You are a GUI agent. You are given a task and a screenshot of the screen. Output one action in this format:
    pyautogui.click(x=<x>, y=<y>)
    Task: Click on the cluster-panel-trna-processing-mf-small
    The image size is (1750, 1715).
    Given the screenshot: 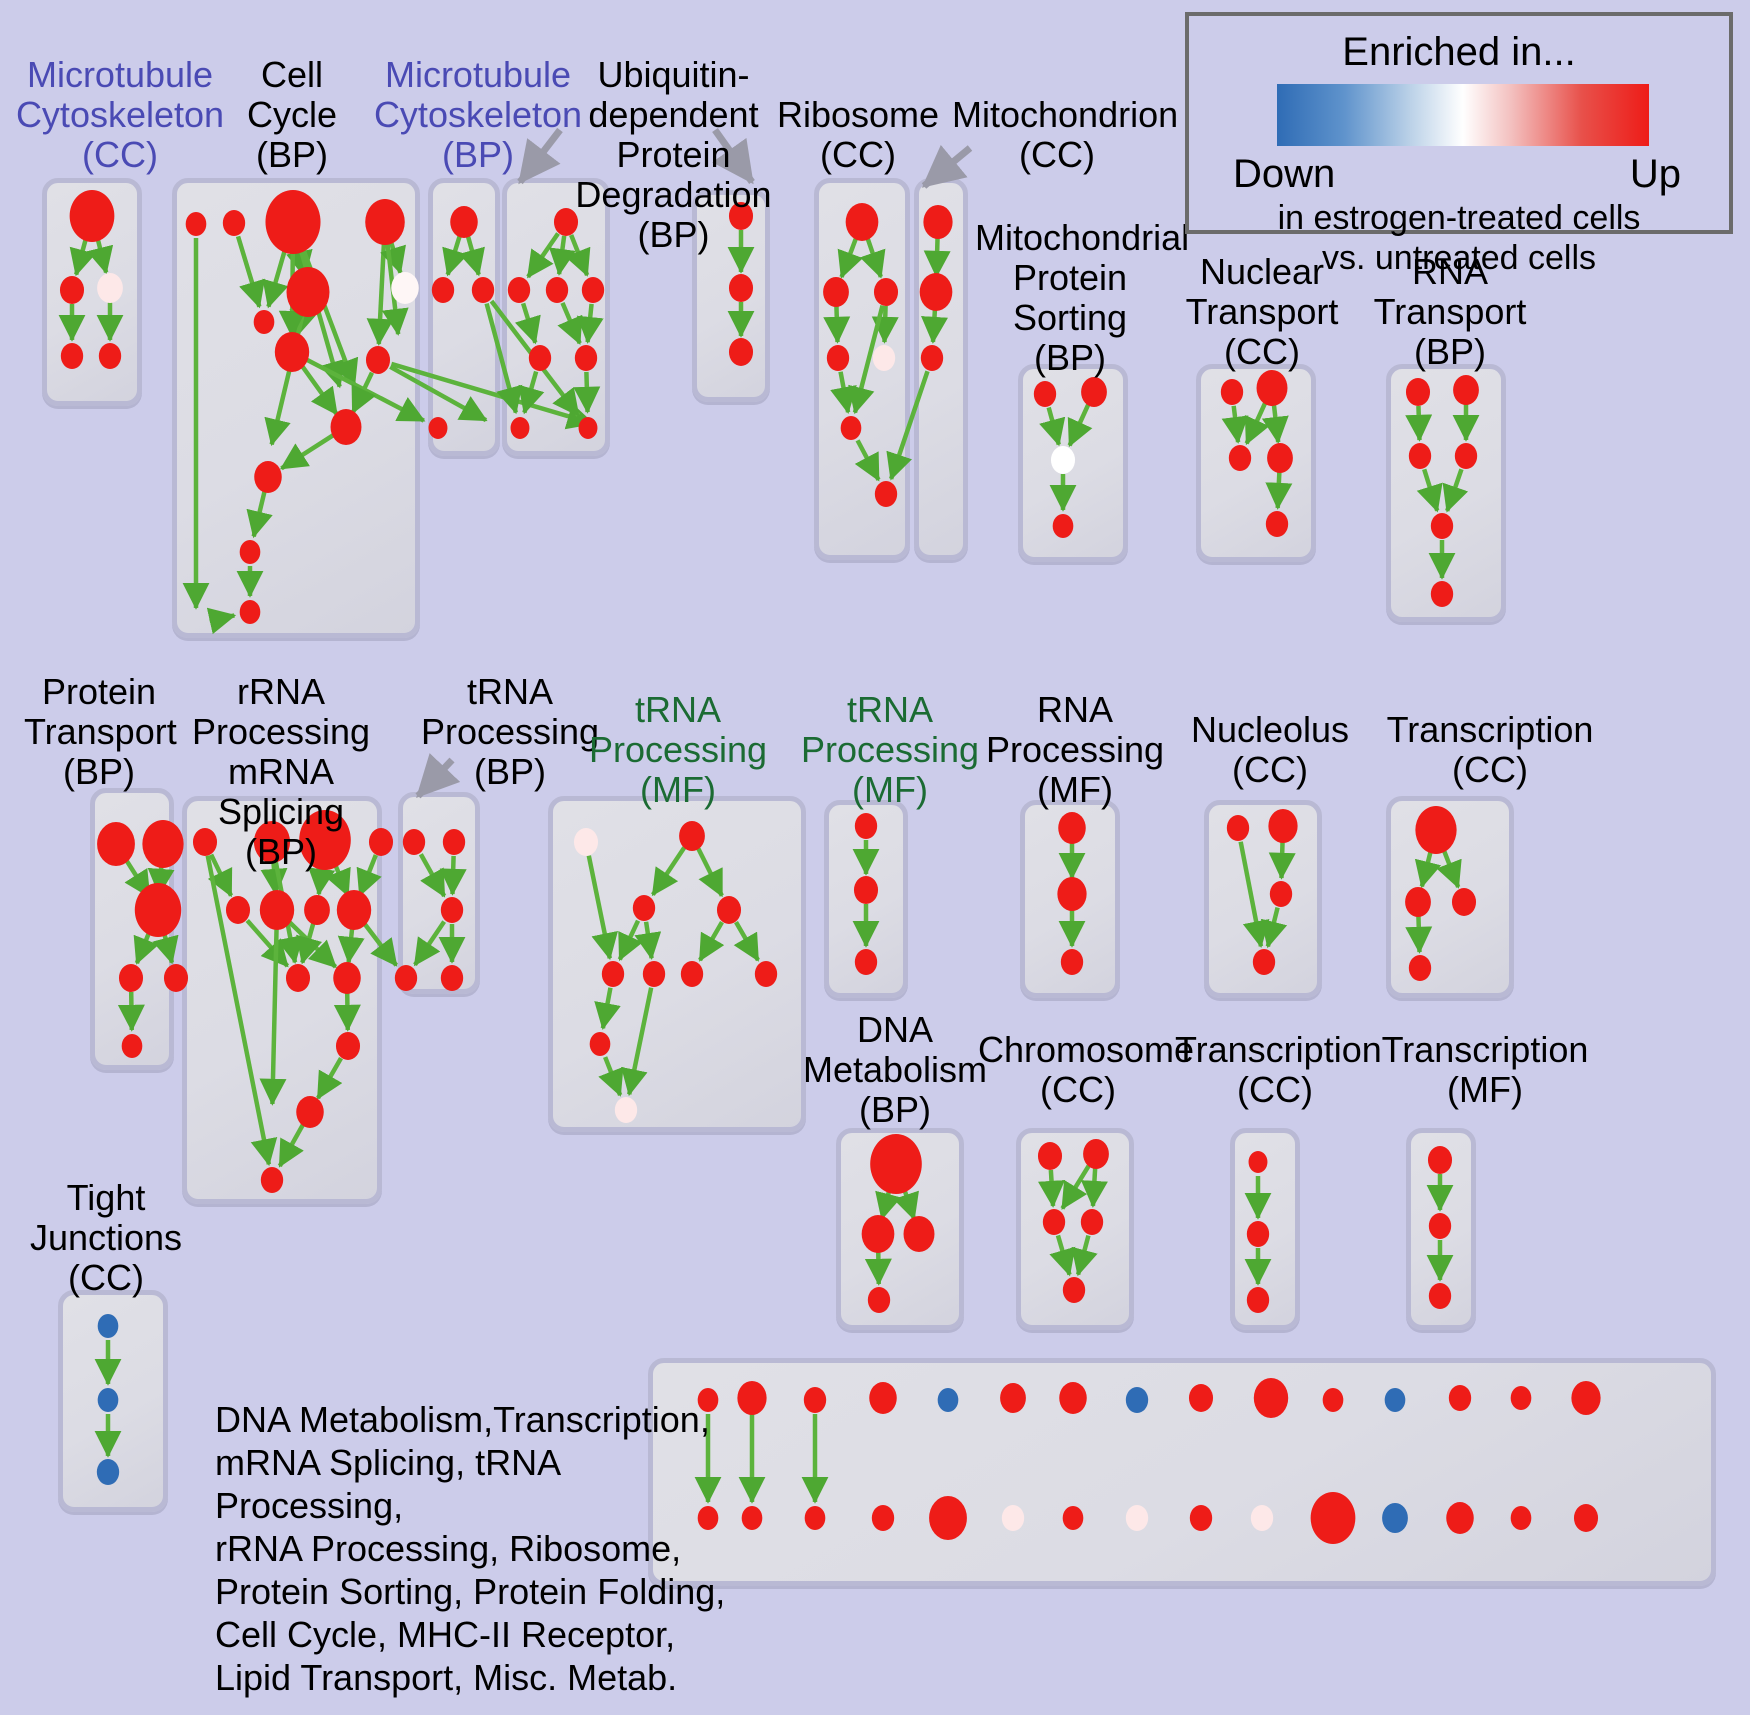 What is the action you would take?
    pyautogui.click(x=866, y=899)
    